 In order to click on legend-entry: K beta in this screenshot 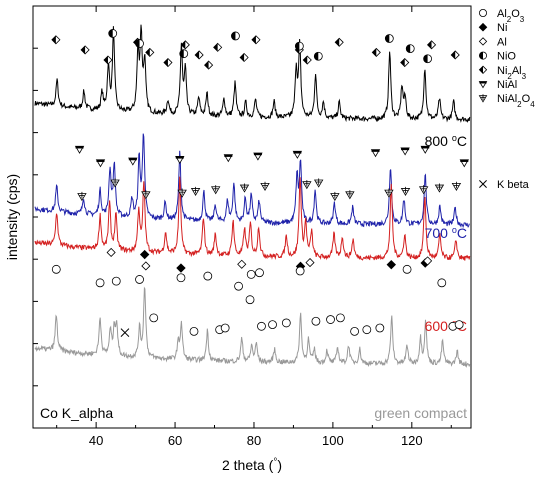, I will do `click(504, 185)`.